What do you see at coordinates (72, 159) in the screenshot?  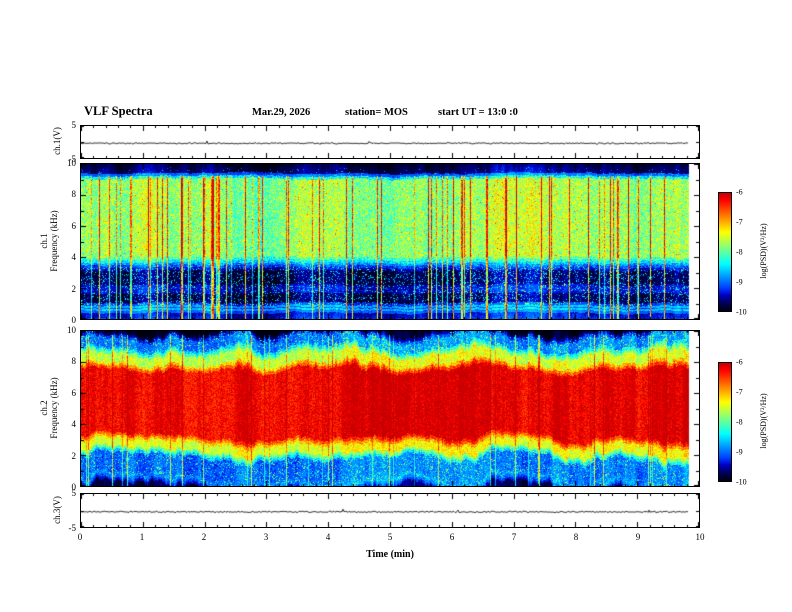 I see `ch1-wave-y-tick-label: -5` at bounding box center [72, 159].